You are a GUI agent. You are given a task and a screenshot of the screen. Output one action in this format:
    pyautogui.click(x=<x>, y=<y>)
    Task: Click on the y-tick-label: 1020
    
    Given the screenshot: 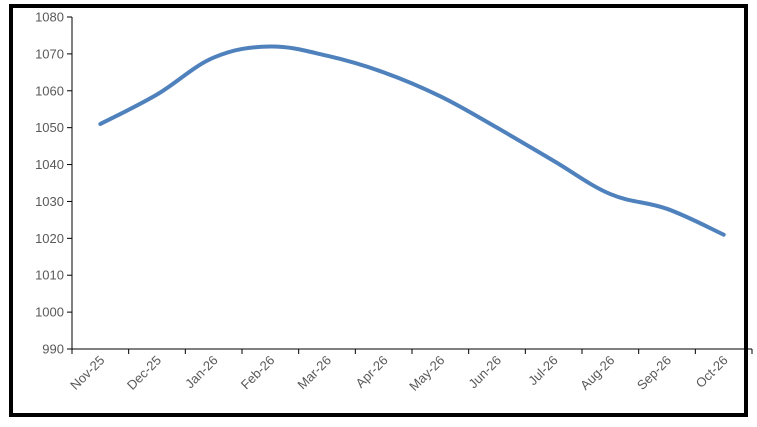 What is the action you would take?
    pyautogui.click(x=49, y=238)
    